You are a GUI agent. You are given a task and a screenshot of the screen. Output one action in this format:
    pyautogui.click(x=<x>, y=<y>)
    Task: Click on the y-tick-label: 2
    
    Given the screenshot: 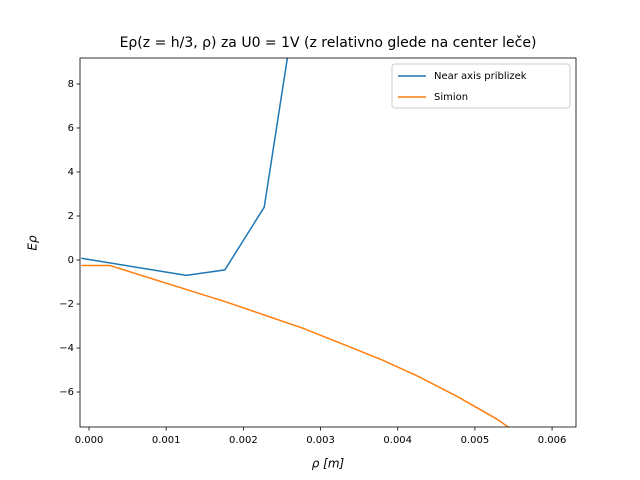 What is the action you would take?
    pyautogui.click(x=71, y=216)
    